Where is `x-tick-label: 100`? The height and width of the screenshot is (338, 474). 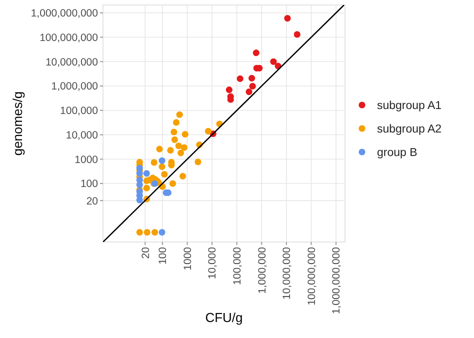
x-tick-label: 100 is located at coordinates (163, 255).